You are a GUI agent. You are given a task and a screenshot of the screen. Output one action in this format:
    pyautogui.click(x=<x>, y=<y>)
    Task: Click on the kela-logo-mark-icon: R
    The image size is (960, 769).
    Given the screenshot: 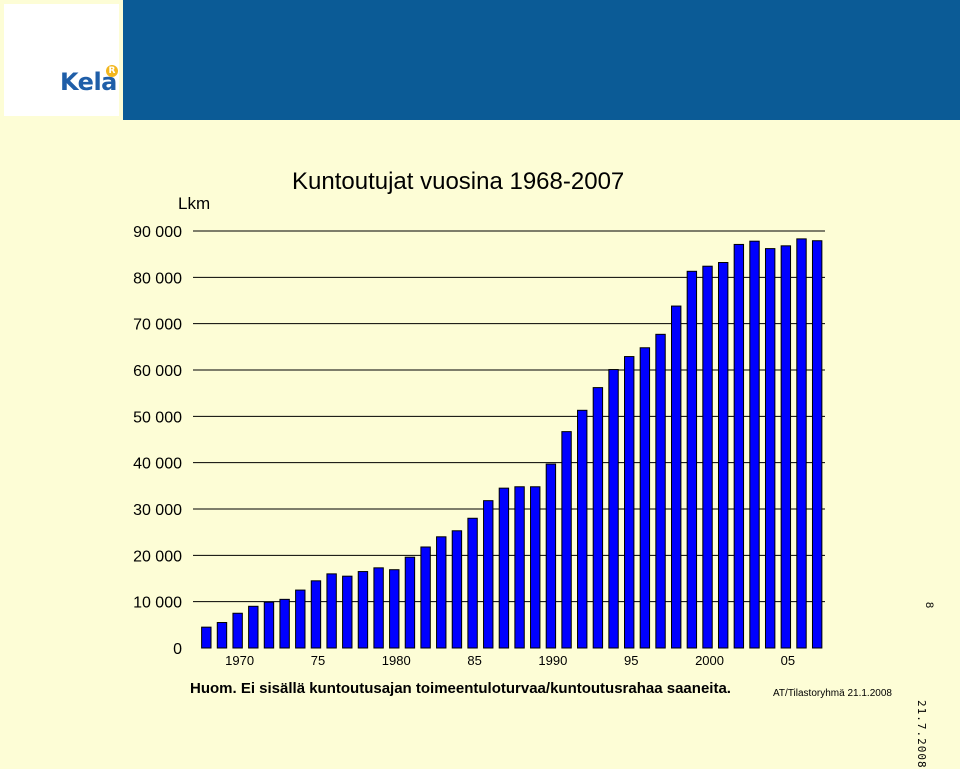 What is the action you would take?
    pyautogui.click(x=112, y=71)
    